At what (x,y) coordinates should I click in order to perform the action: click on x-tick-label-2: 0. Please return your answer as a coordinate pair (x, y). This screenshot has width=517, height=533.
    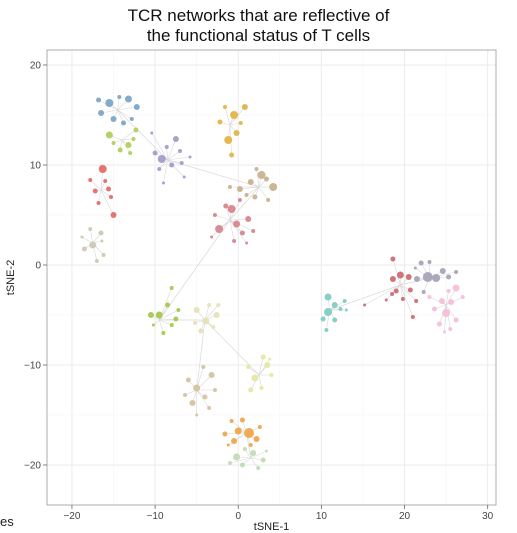
    Looking at the image, I should click on (238, 516).